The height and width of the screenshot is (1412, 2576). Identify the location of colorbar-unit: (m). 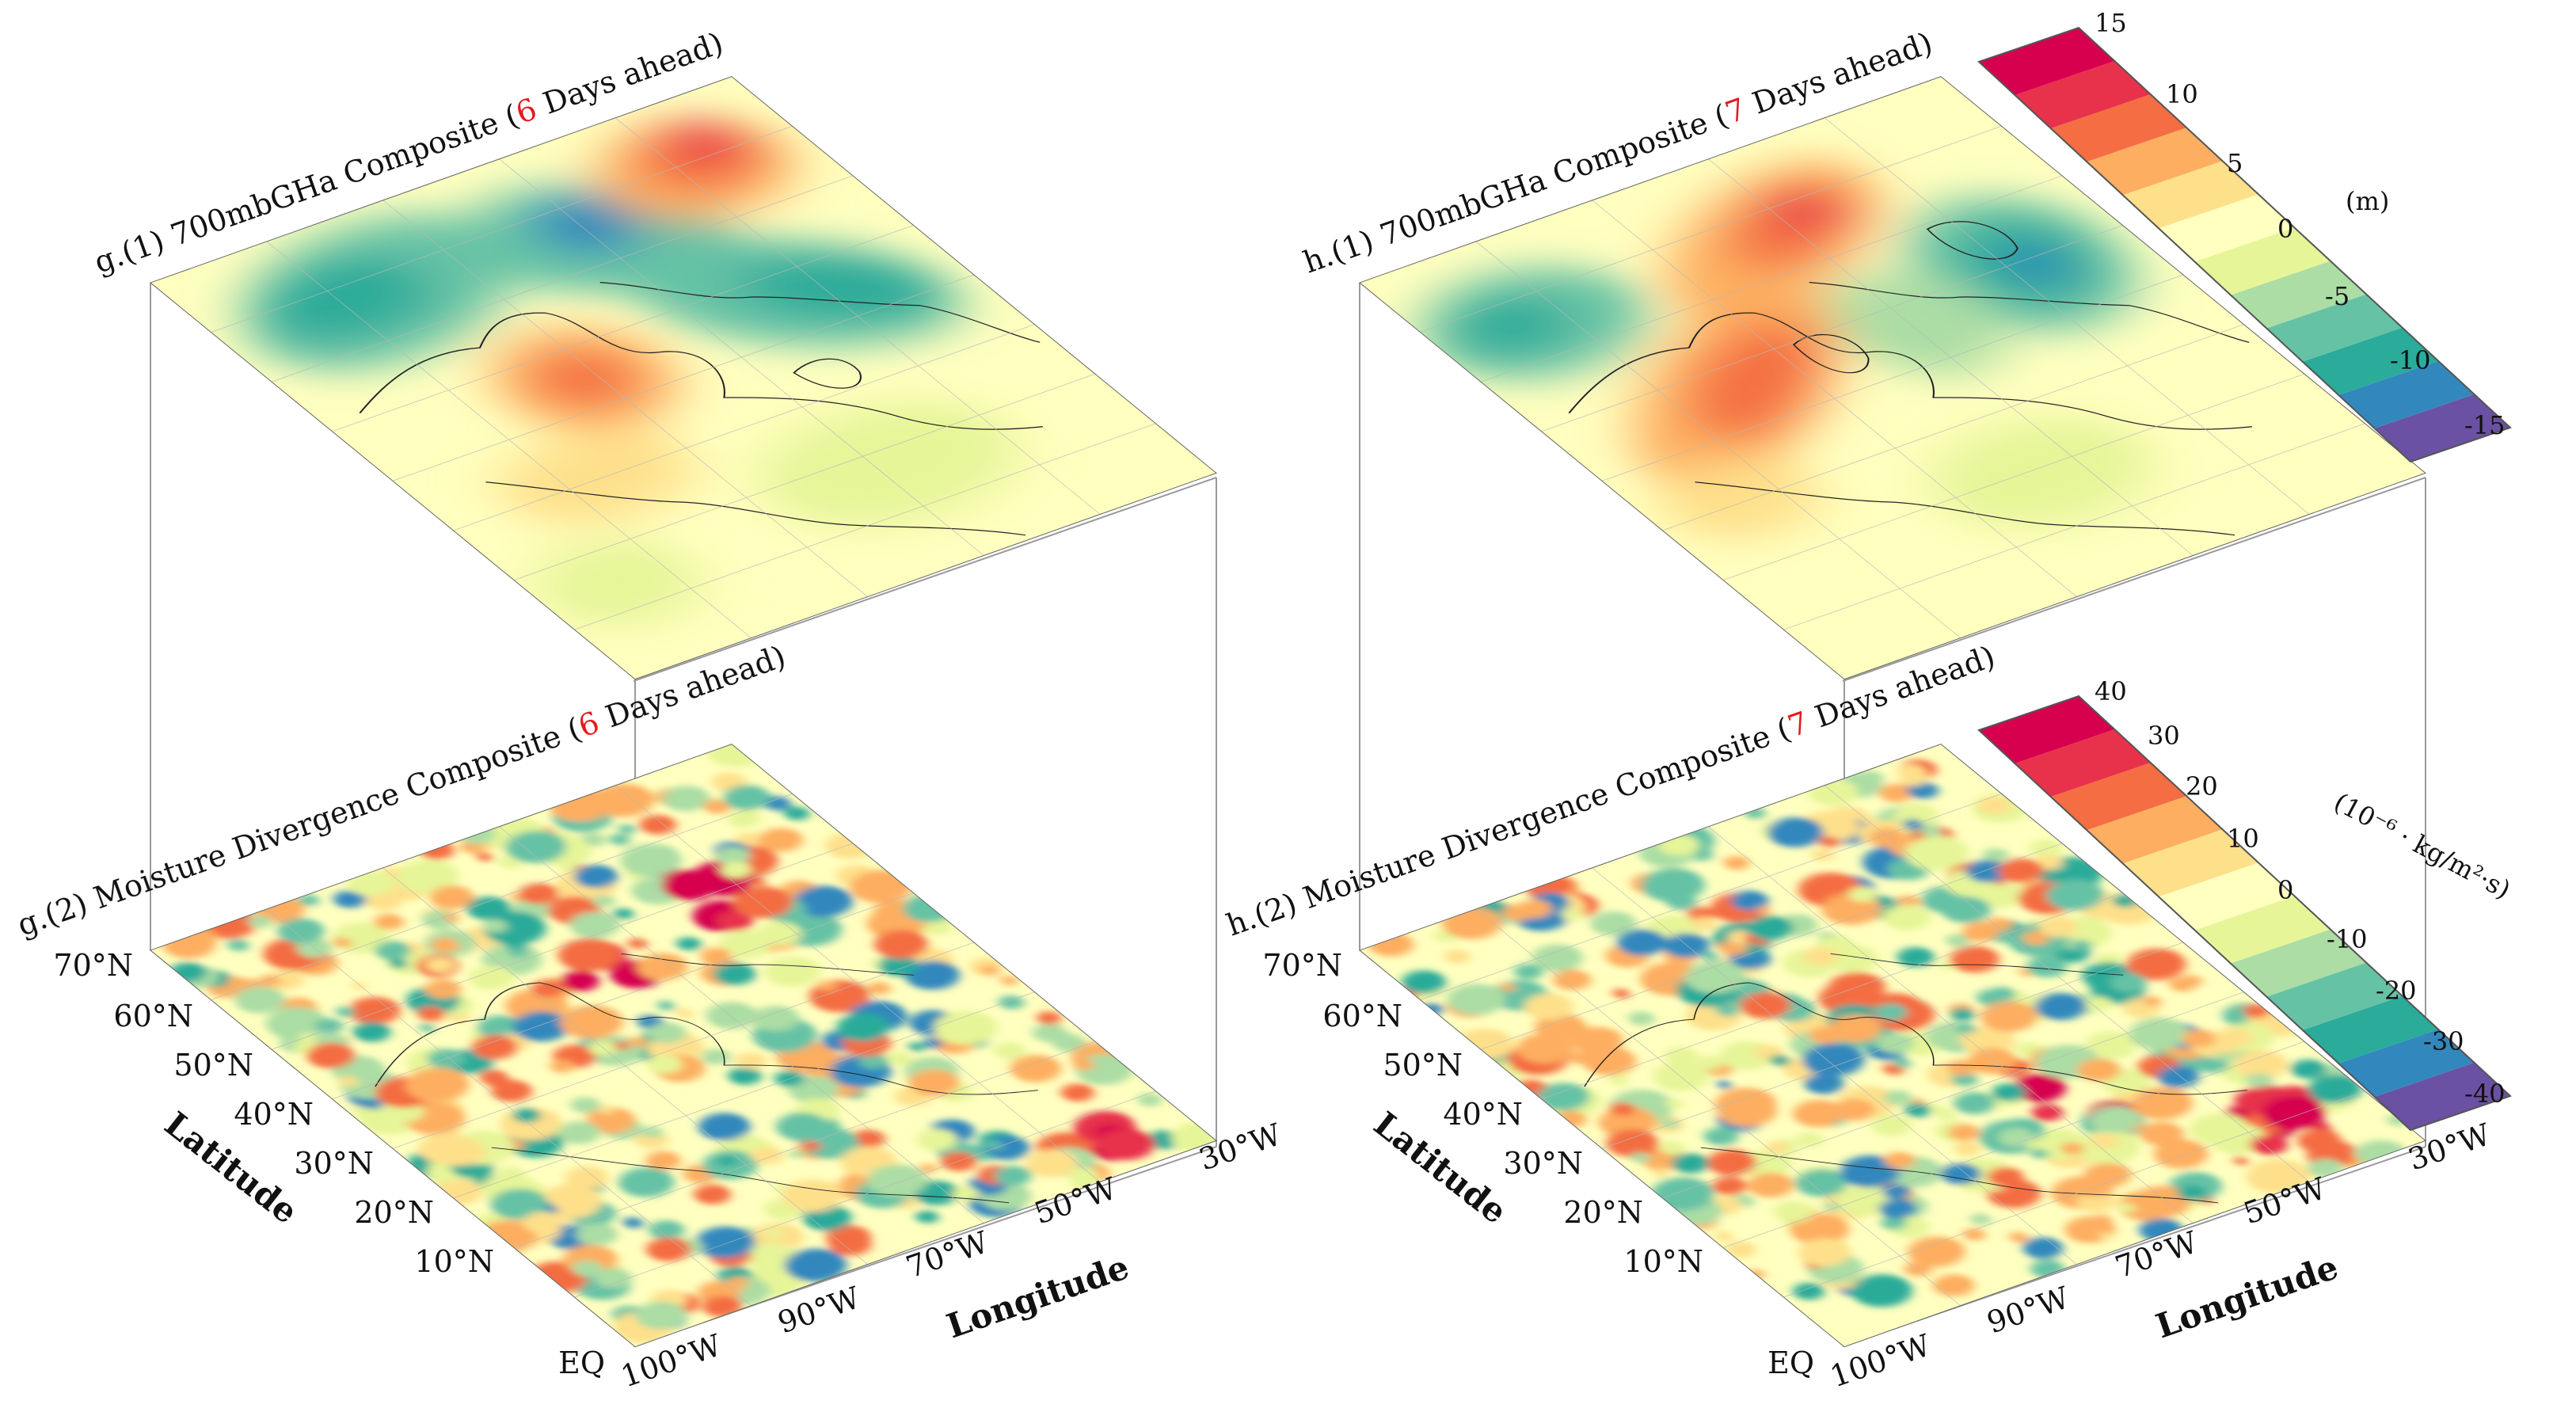
(2367, 201).